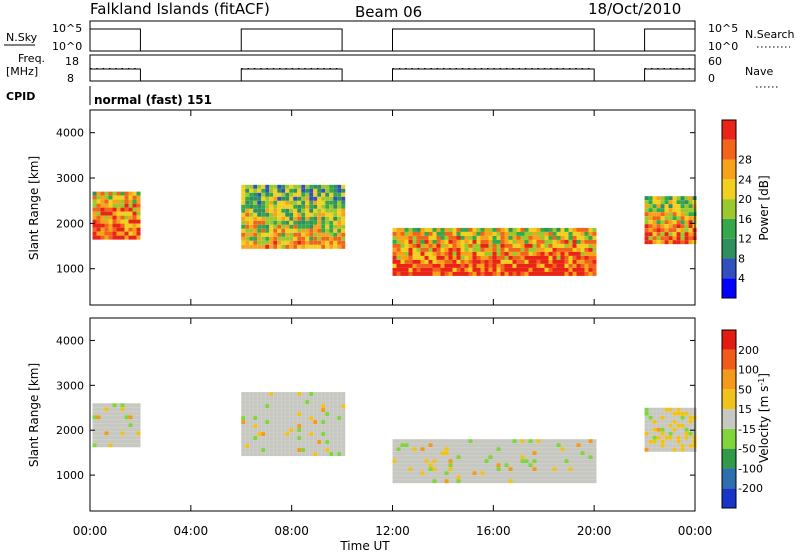  I want to click on colorbar-segment, so click(729, 228).